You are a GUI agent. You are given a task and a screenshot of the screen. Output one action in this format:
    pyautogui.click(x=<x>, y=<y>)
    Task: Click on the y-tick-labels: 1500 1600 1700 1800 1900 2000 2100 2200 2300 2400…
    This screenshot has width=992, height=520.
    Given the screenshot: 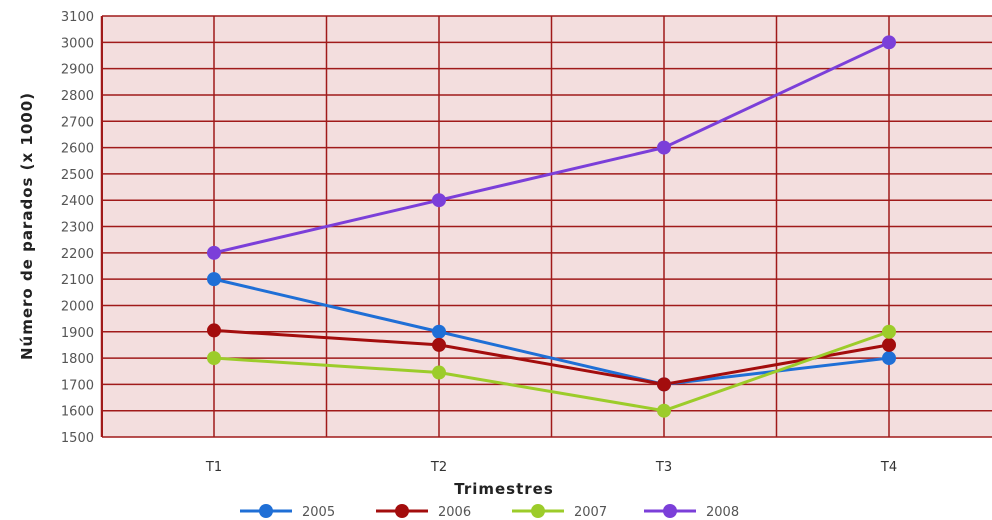 What is the action you would take?
    pyautogui.click(x=77, y=228)
    